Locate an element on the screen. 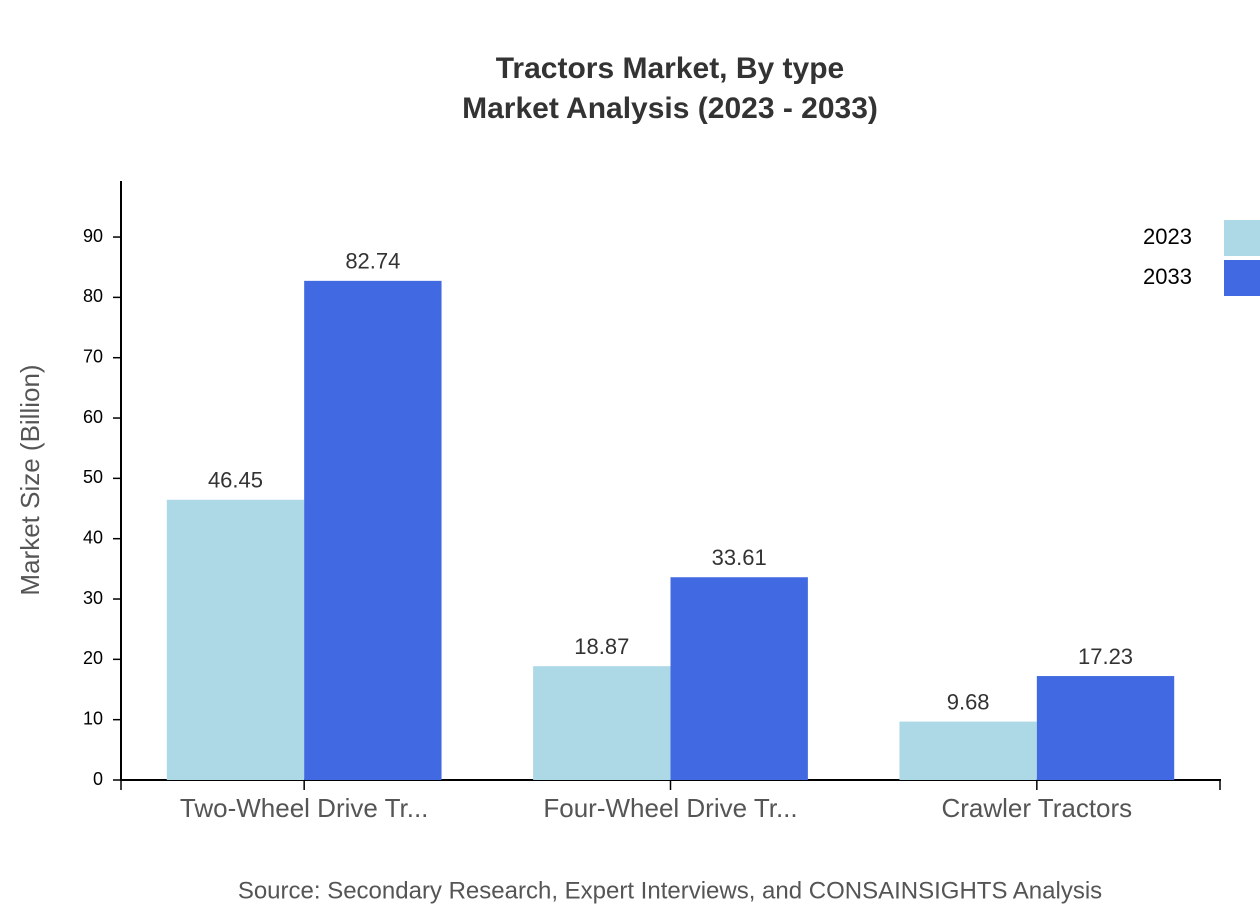 This screenshot has height=920, width=1260. y-tick-label: 40 is located at coordinates (93, 537).